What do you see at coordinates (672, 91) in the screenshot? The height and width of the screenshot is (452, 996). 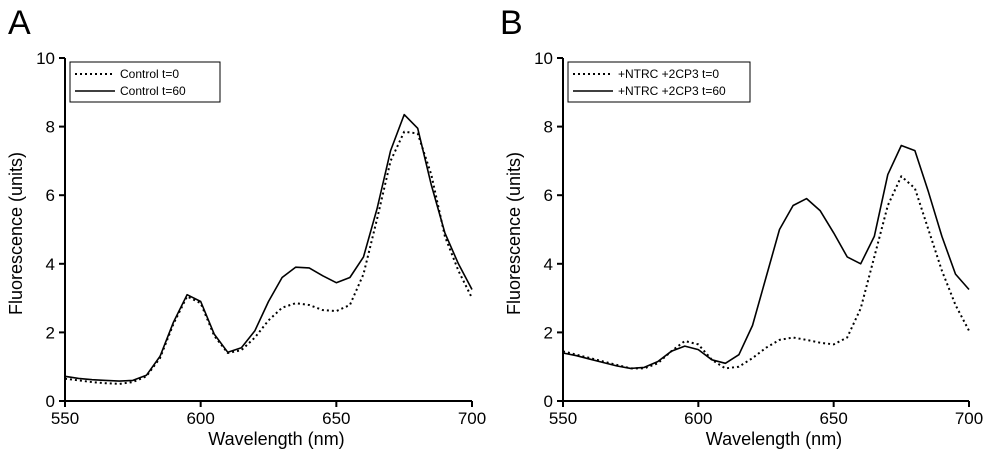 I see `legend-label: +NTRC +2CP3 t=60` at bounding box center [672, 91].